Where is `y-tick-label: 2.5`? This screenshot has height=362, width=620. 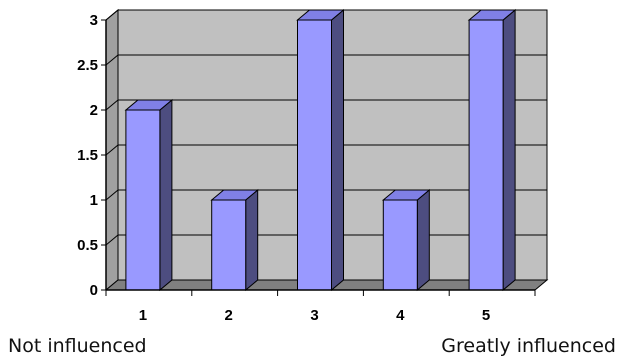 y-tick-label: 2.5 is located at coordinates (87, 65).